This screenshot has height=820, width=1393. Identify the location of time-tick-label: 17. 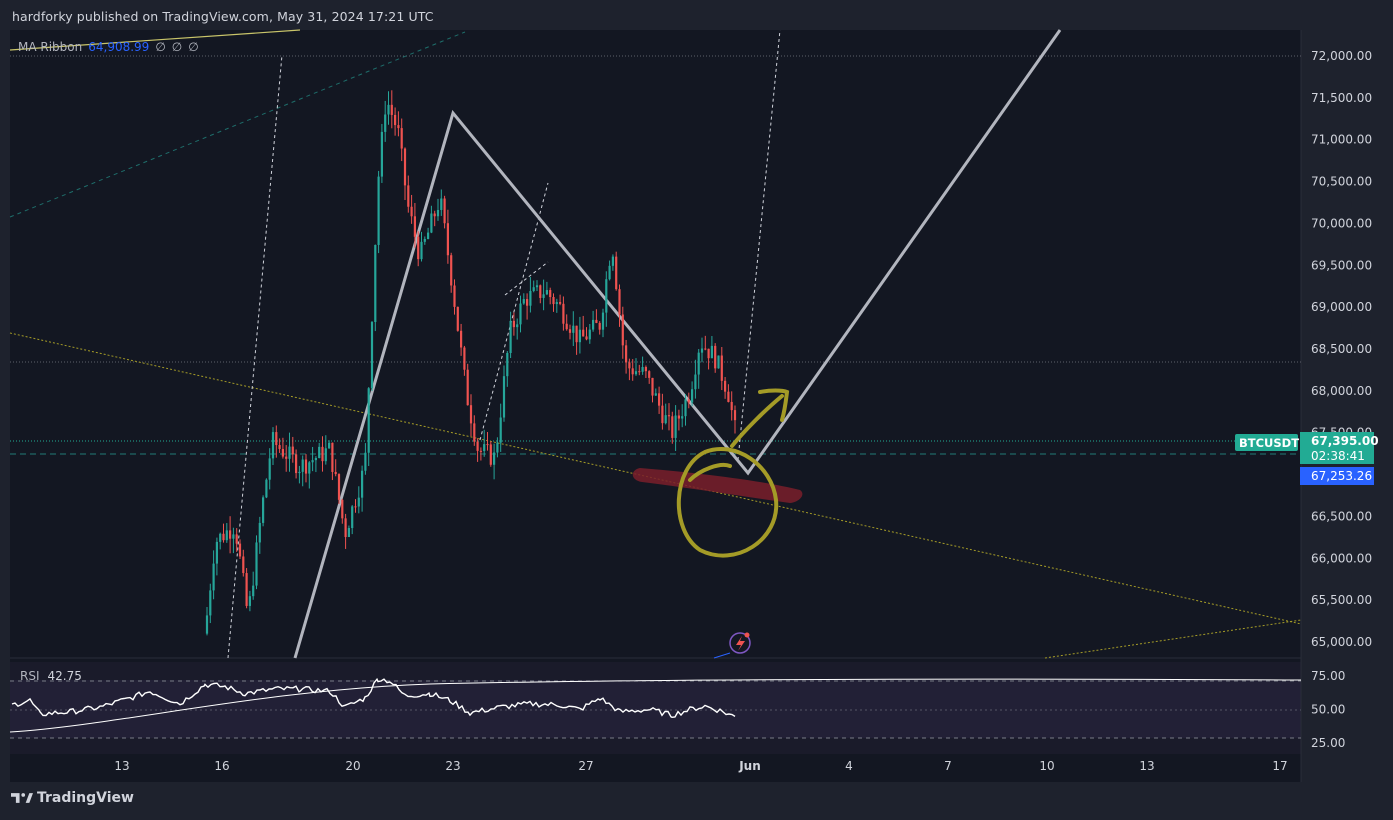
(1279, 766).